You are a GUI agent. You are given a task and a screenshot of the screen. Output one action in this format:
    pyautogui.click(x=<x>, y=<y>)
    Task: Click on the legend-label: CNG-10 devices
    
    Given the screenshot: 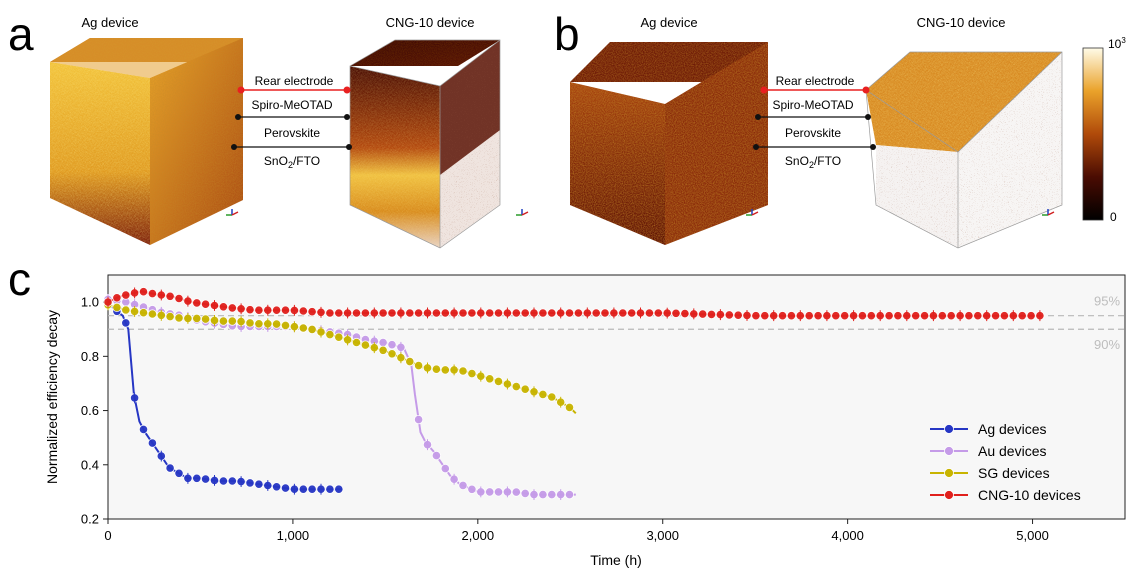 What is the action you would take?
    pyautogui.click(x=1029, y=495)
    